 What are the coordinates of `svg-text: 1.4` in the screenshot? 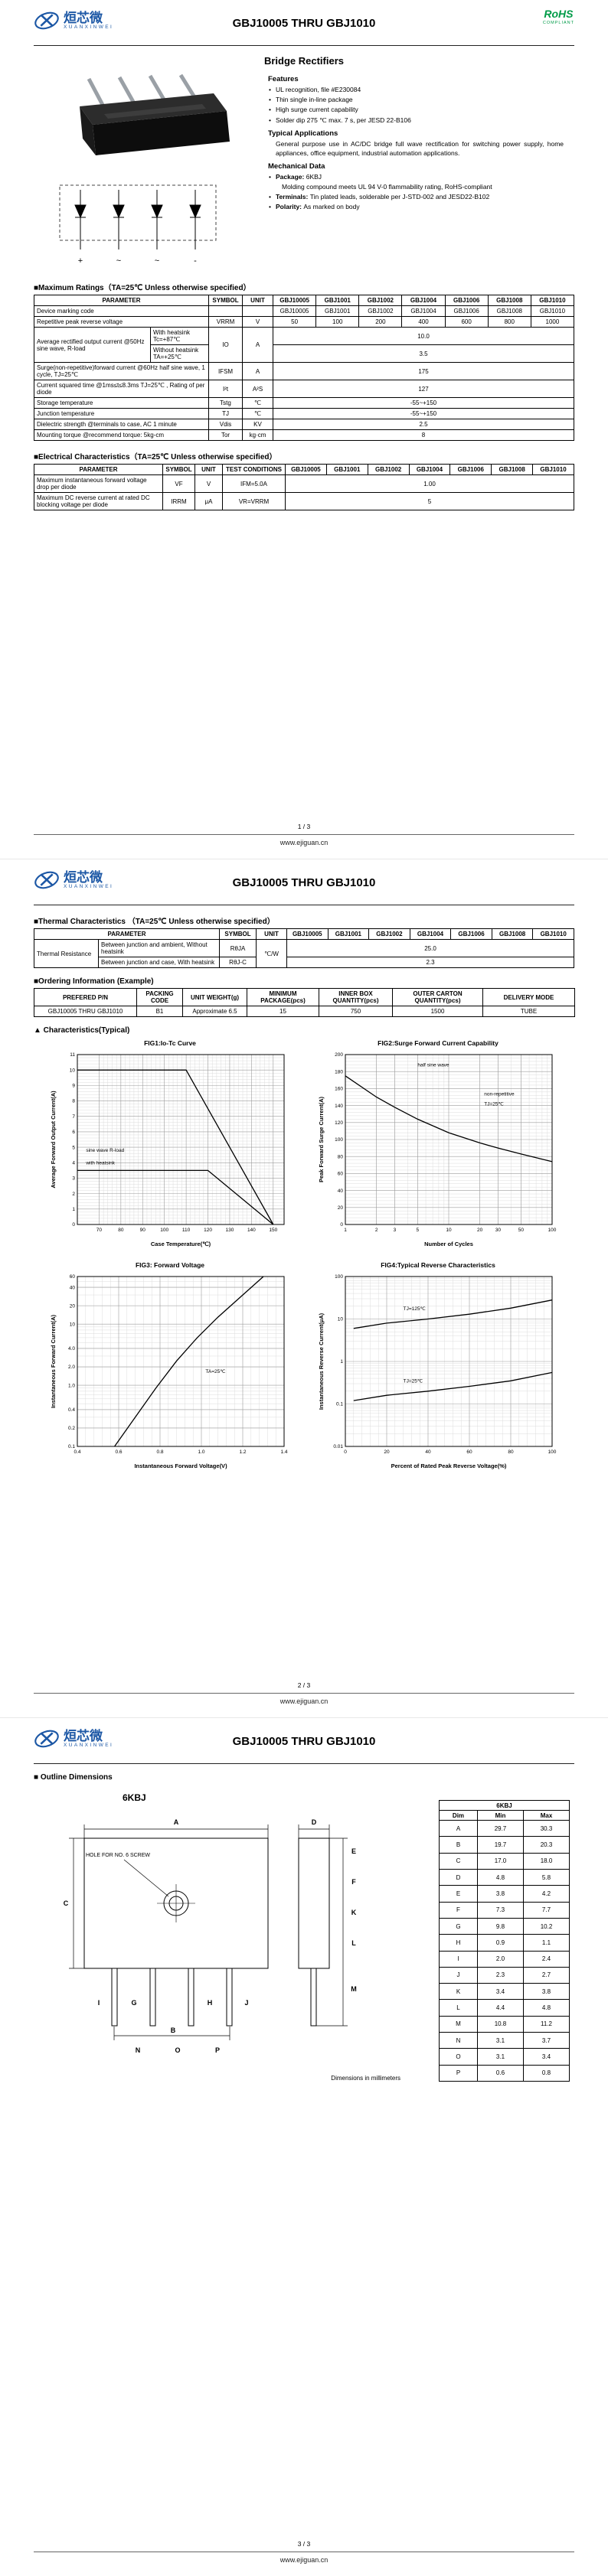 It's located at (283, 1452).